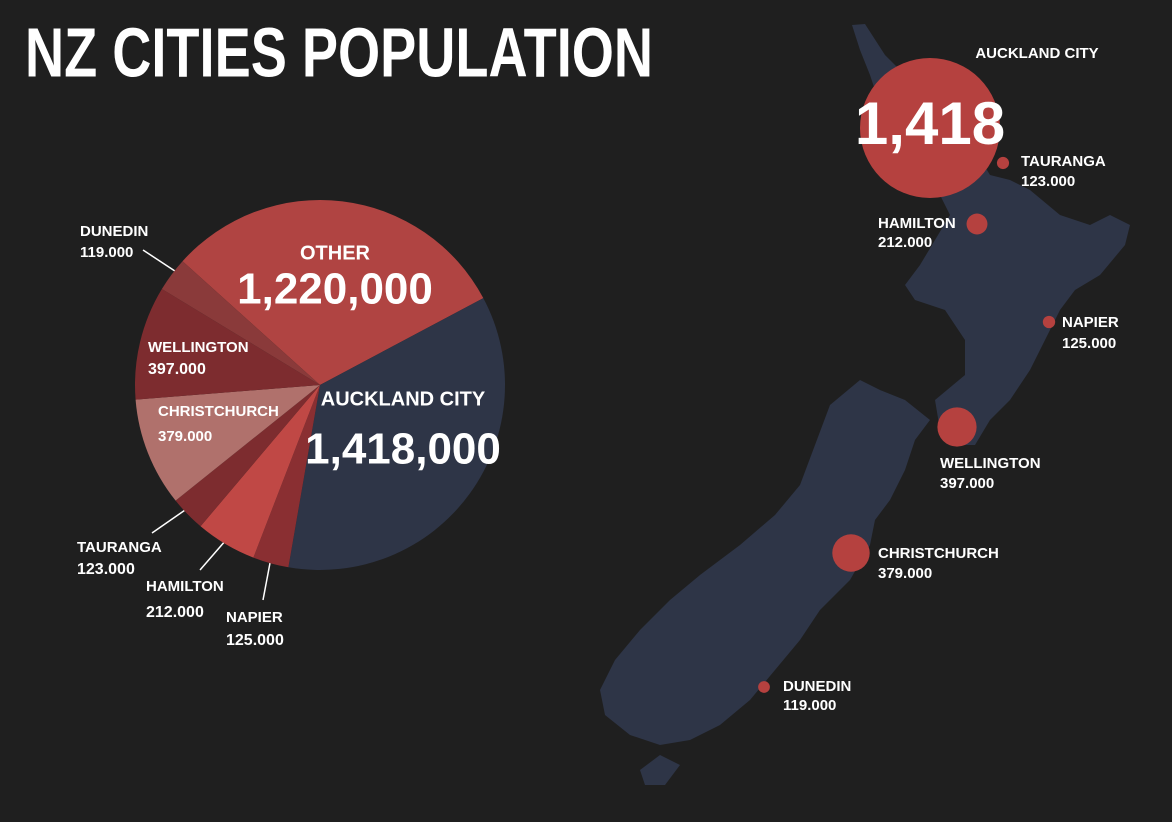 Image resolution: width=1172 pixels, height=822 pixels. I want to click on slice-value: 1,220,000, so click(335, 289).